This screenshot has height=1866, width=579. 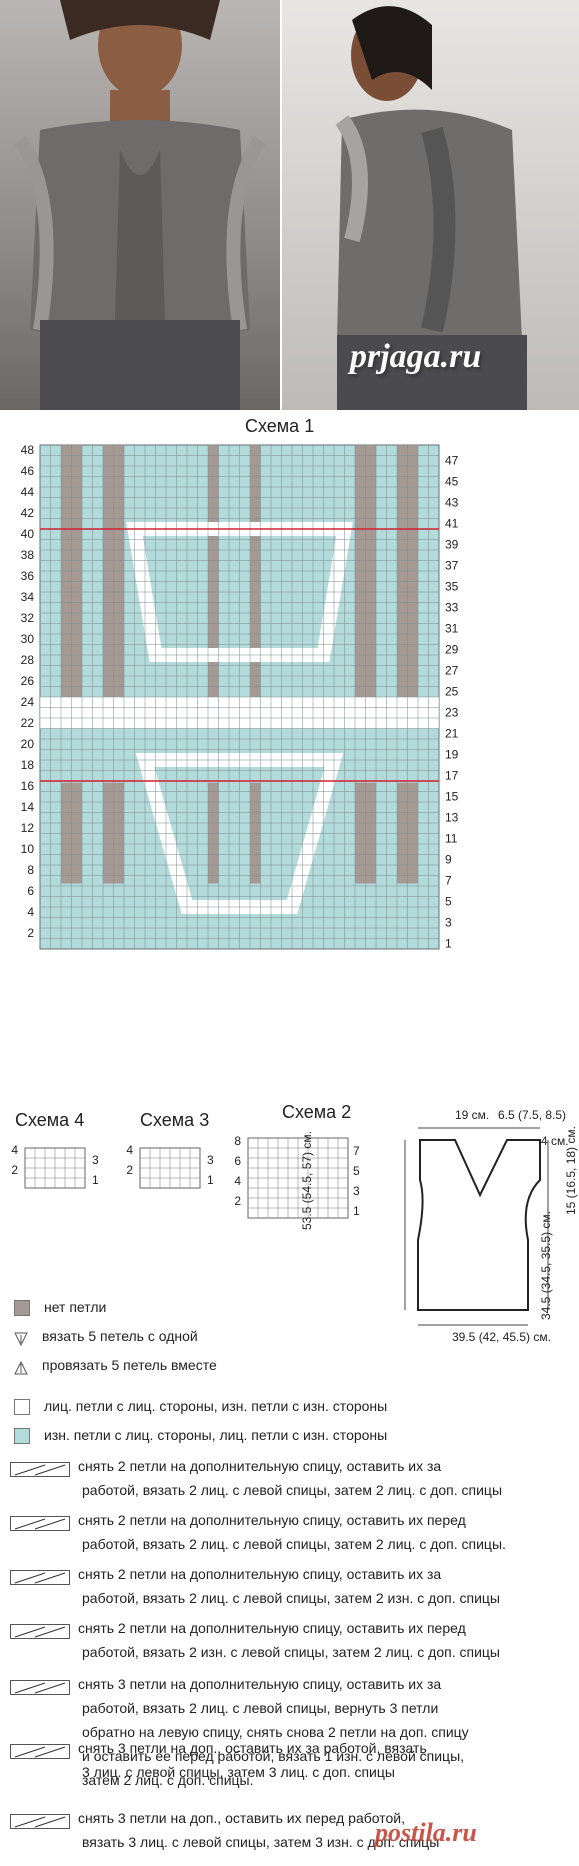 What do you see at coordinates (21, 1367) in the screenshot?
I see `dec5-icon` at bounding box center [21, 1367].